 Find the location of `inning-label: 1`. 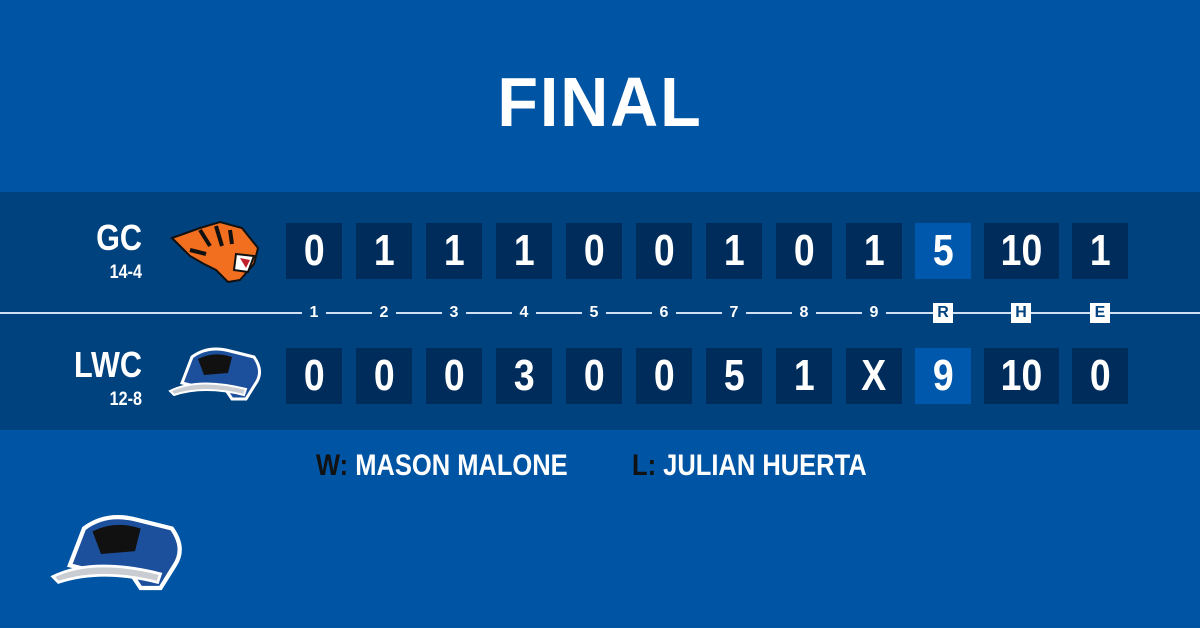

inning-label: 1 is located at coordinates (314, 313).